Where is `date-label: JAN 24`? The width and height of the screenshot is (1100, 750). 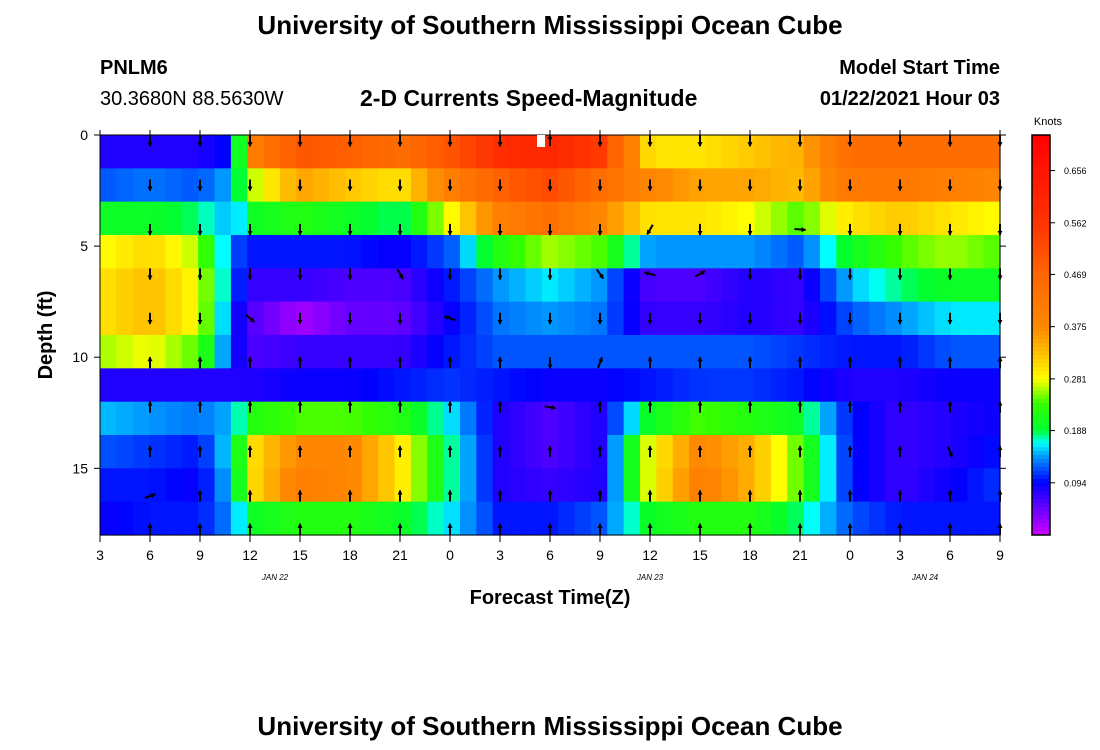 date-label: JAN 24 is located at coordinates (925, 577).